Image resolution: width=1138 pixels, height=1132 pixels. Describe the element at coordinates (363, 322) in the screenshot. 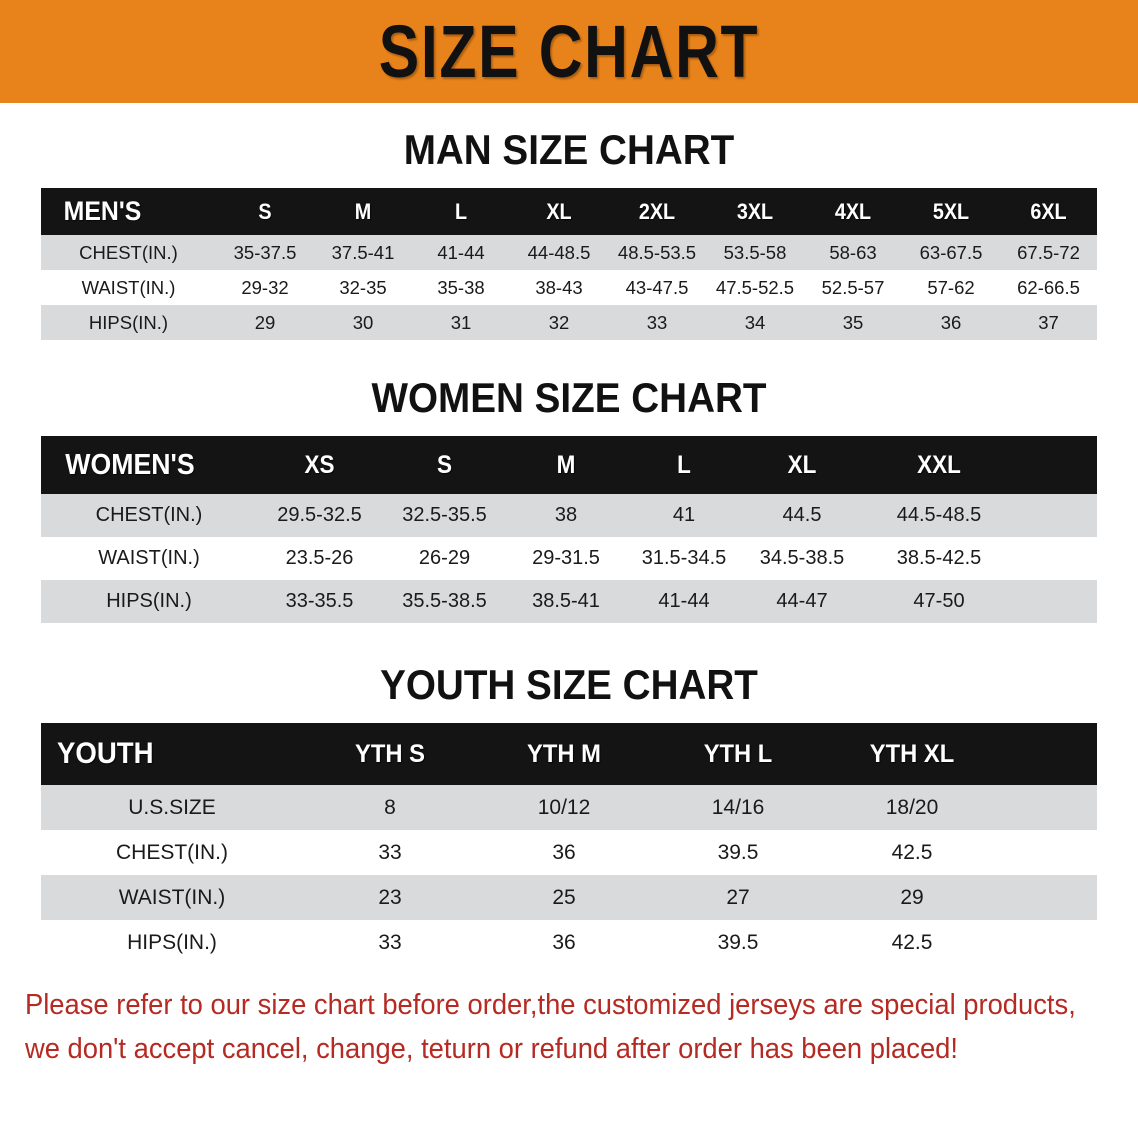

I see `men-hips-m: 30` at that location.